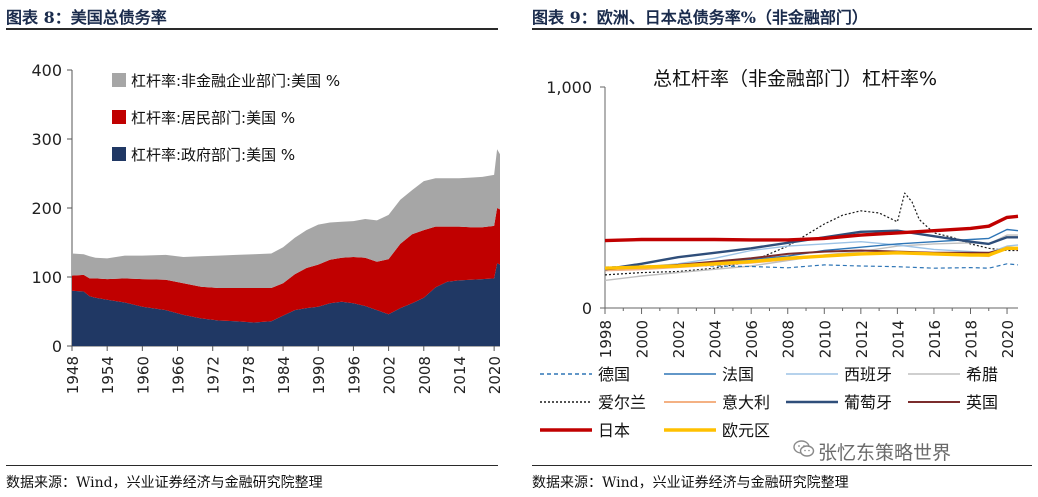 The height and width of the screenshot is (497, 1038). Describe the element at coordinates (622, 402) in the screenshot. I see `legend-label-ireland: 爱尔兰` at that location.